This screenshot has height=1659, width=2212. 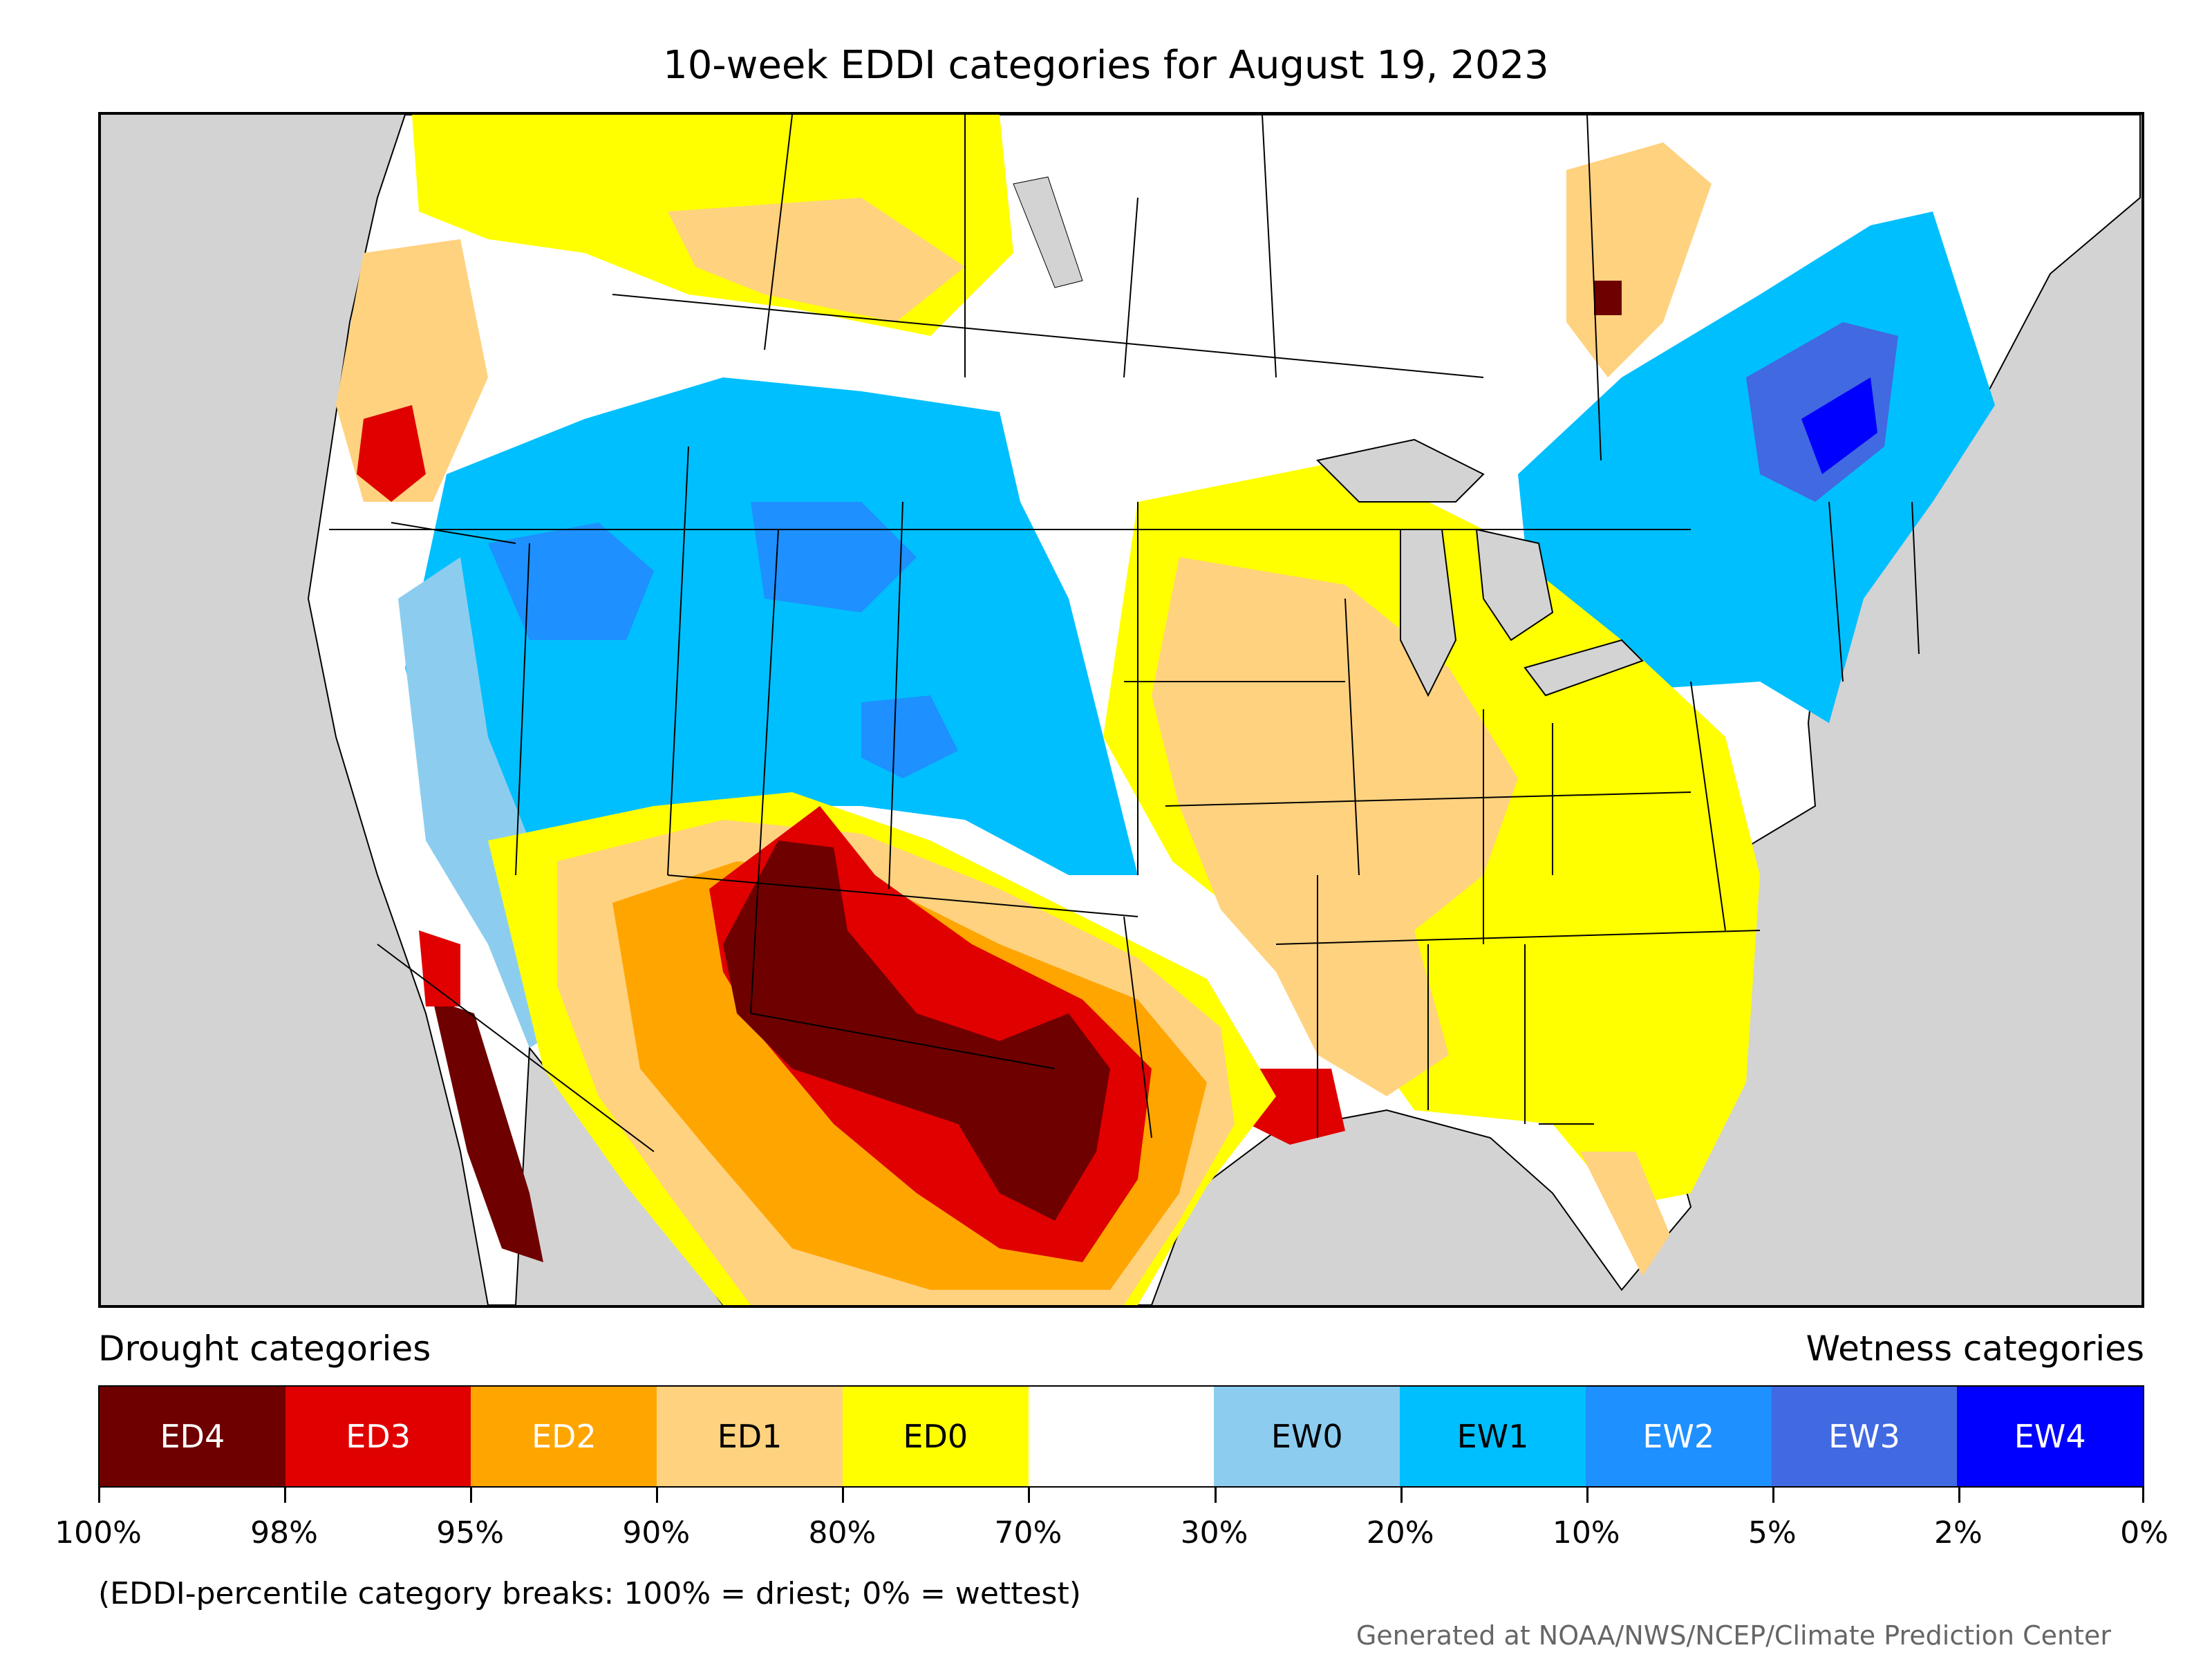 What do you see at coordinates (1586, 1532) in the screenshot?
I see `colorbar-tick-label: 10%` at bounding box center [1586, 1532].